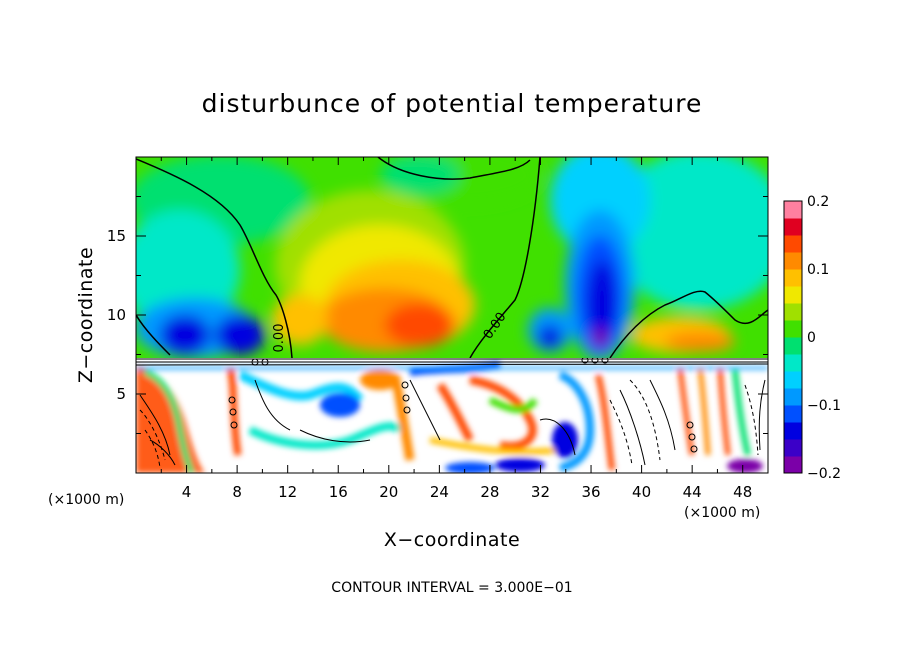 The height and width of the screenshot is (654, 904). I want to click on y-axis-label: Z−coordinate, so click(86, 315).